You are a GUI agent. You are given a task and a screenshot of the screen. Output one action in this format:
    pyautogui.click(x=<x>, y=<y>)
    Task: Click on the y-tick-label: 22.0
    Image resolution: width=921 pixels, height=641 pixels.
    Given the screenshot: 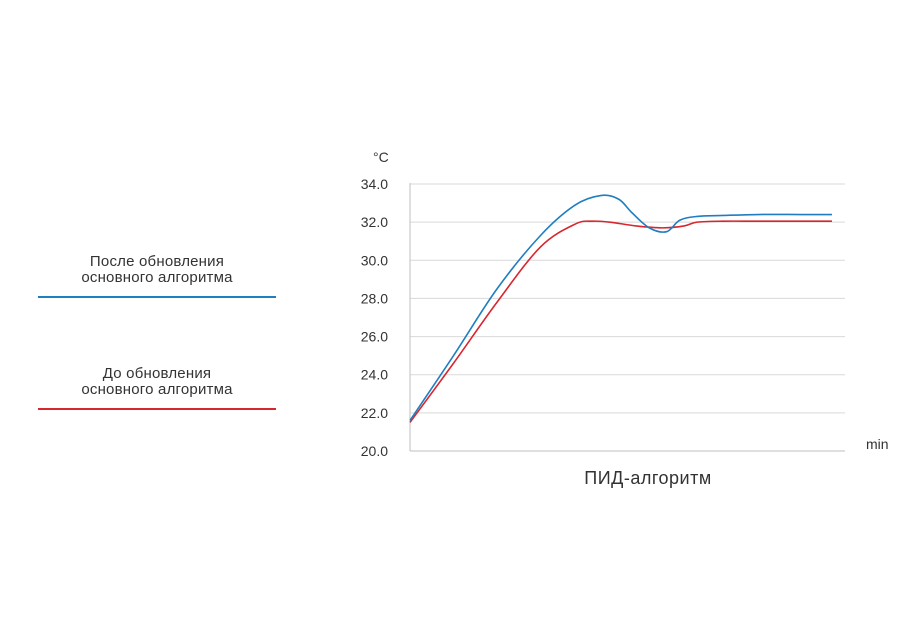 What is the action you would take?
    pyautogui.click(x=374, y=413)
    